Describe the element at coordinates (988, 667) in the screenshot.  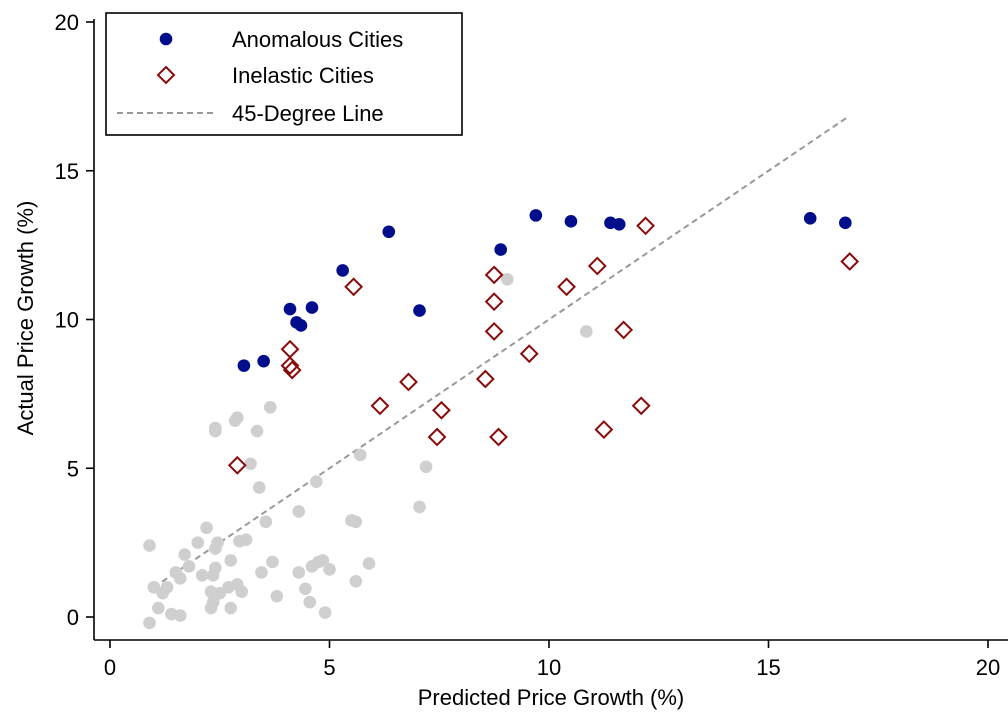
I see `x-tick-label: 20` at that location.